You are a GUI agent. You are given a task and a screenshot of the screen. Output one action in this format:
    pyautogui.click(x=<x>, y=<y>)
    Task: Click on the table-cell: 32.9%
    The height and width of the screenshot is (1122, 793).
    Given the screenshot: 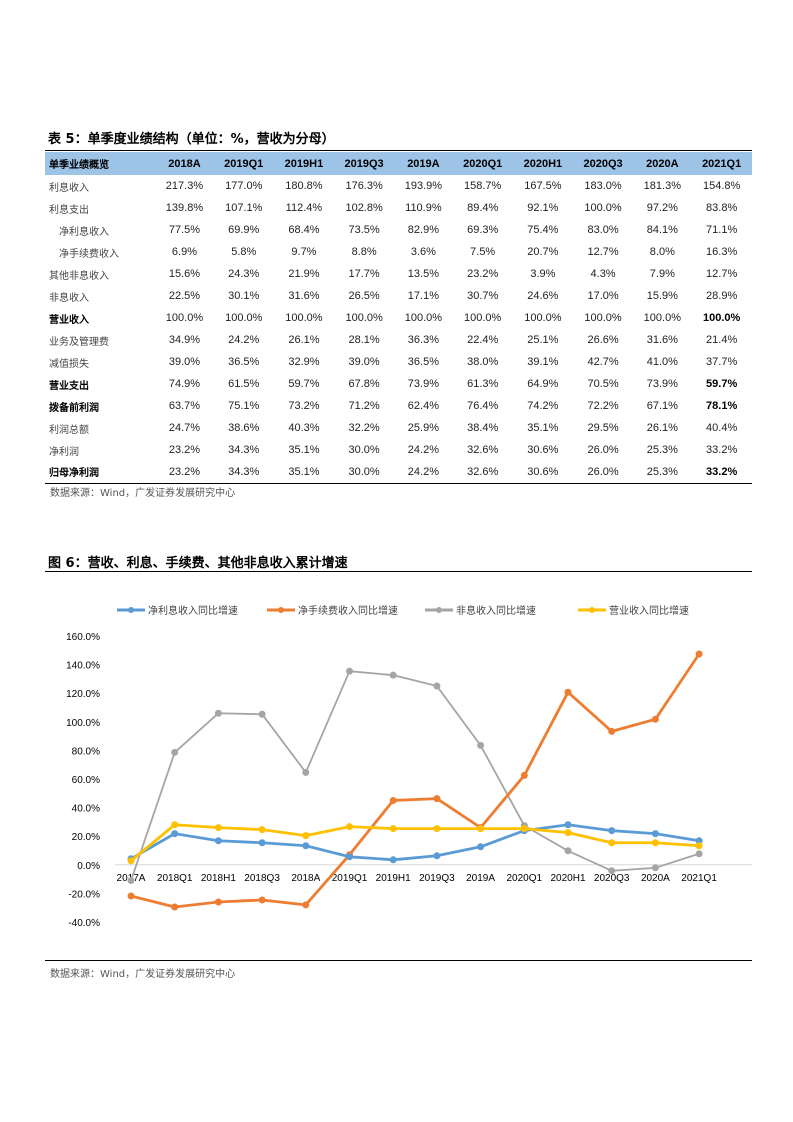 What is the action you would take?
    pyautogui.click(x=304, y=362)
    